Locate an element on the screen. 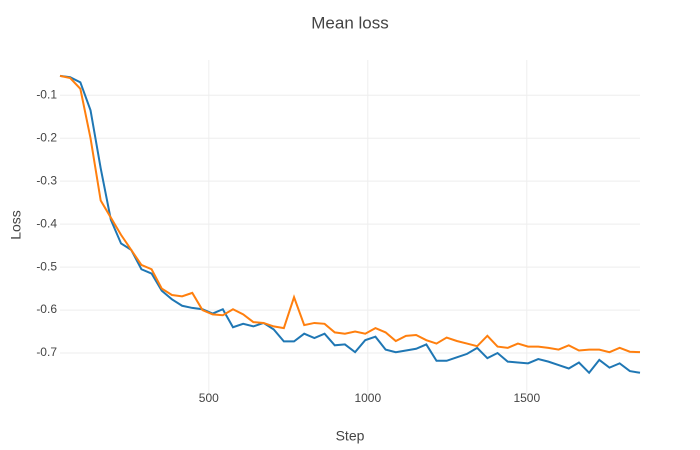 The width and height of the screenshot is (700, 450). x-tick-label: 1500 is located at coordinates (526, 398).